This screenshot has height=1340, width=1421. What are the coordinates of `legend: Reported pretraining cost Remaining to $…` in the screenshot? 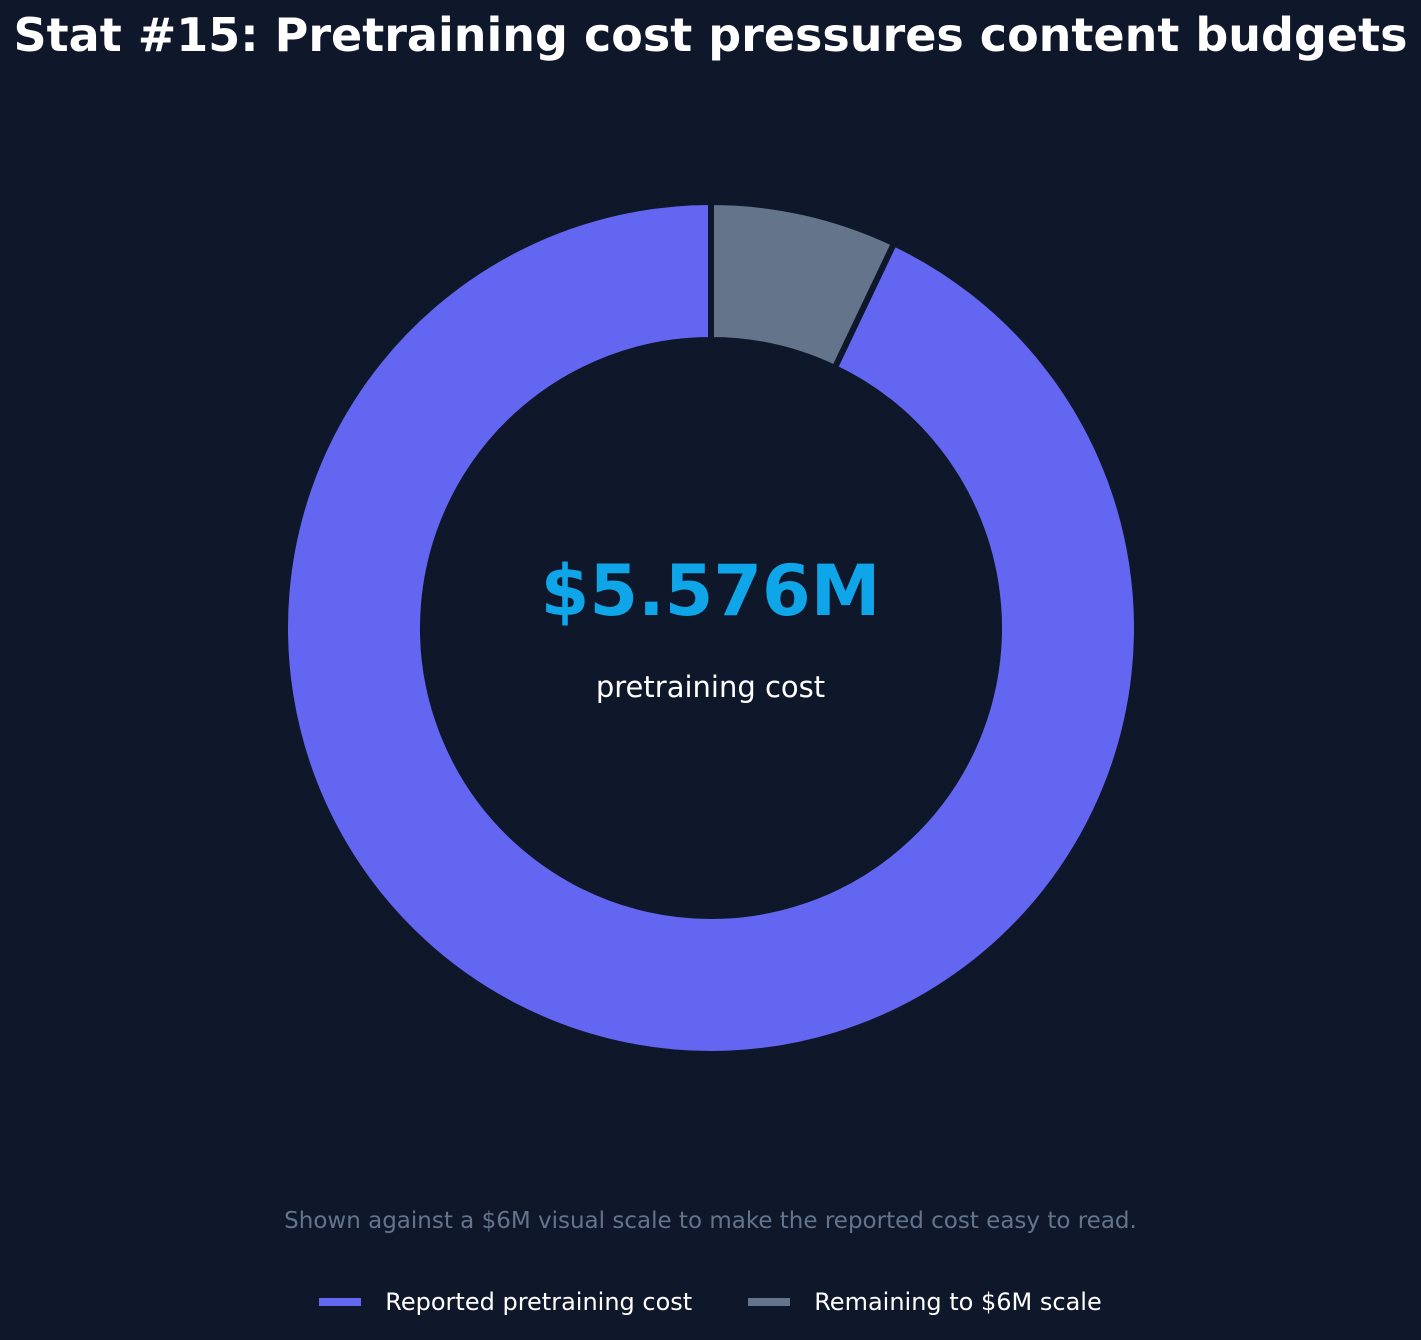 It's located at (710, 1302).